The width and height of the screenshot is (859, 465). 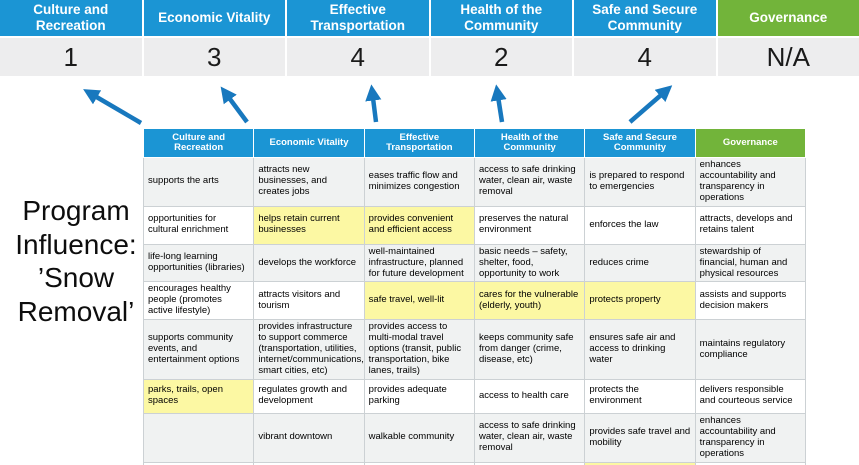 I want to click on matrix-cell-r5-c0: parks, trails, open spaces, so click(x=198, y=396).